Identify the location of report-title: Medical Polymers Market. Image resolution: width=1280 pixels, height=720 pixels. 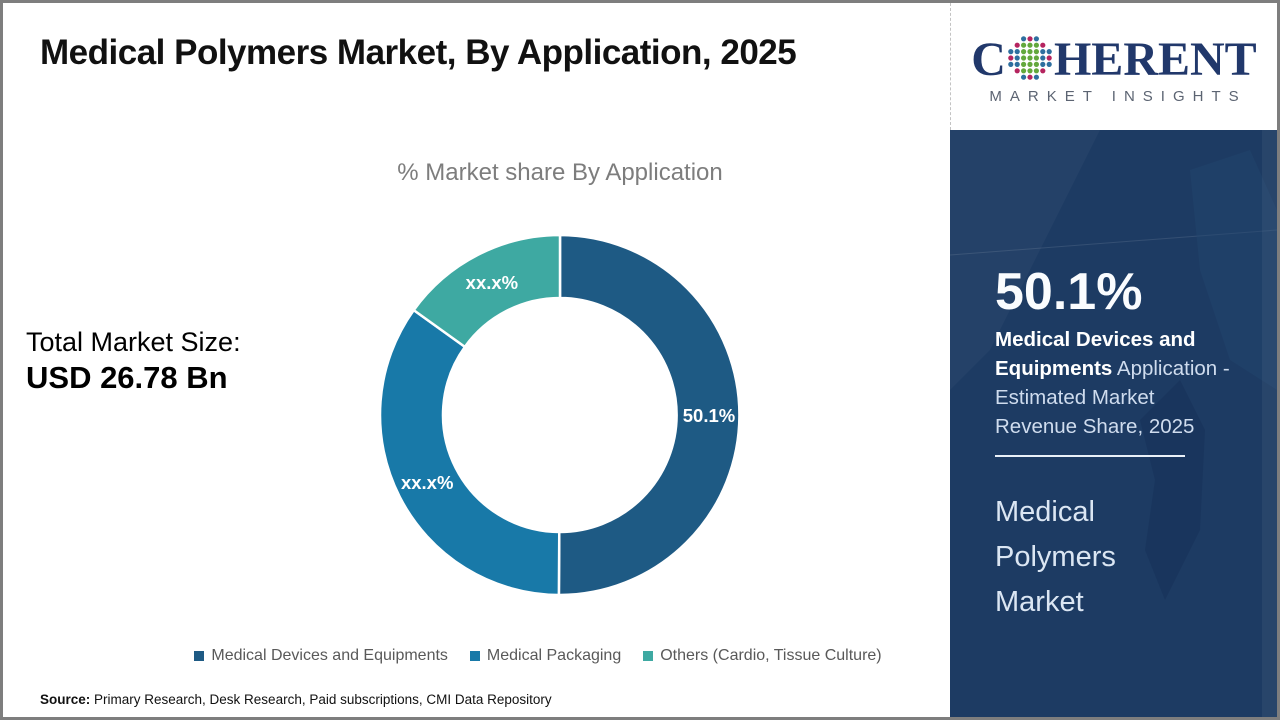
(1055, 557).